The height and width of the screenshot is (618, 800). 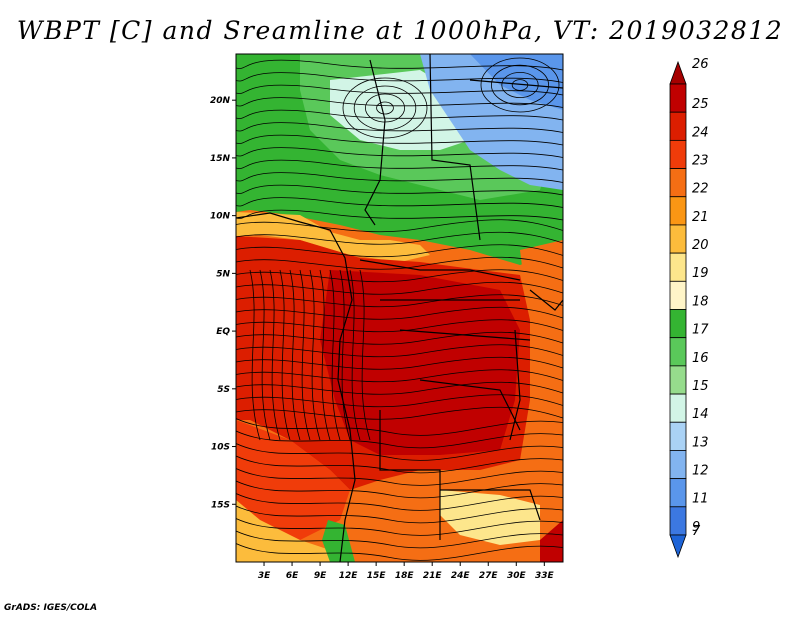 I want to click on lat-tick-label: 20N, so click(x=220, y=101).